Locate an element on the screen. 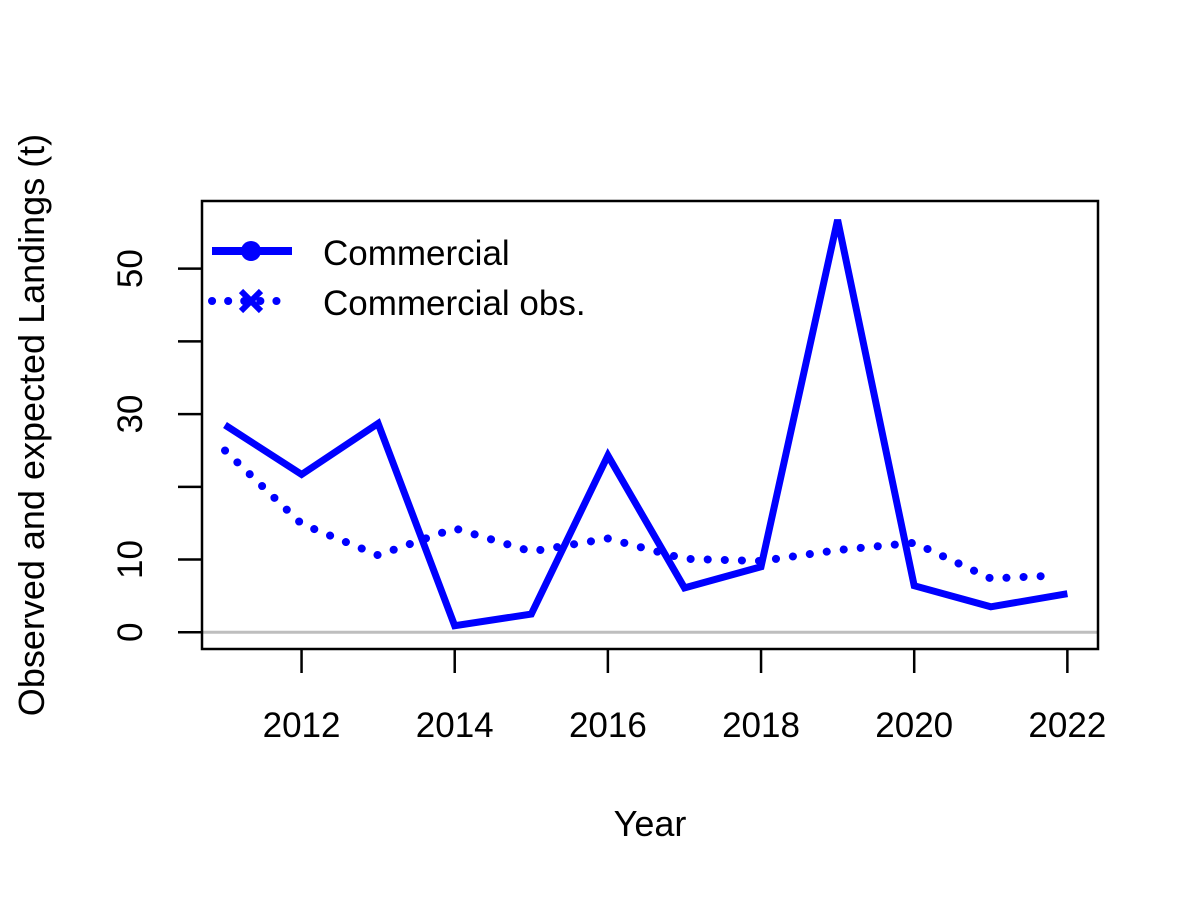 The image size is (1200, 900). y-axis-title: Observed and expected Landings (t) is located at coordinates (31, 425).